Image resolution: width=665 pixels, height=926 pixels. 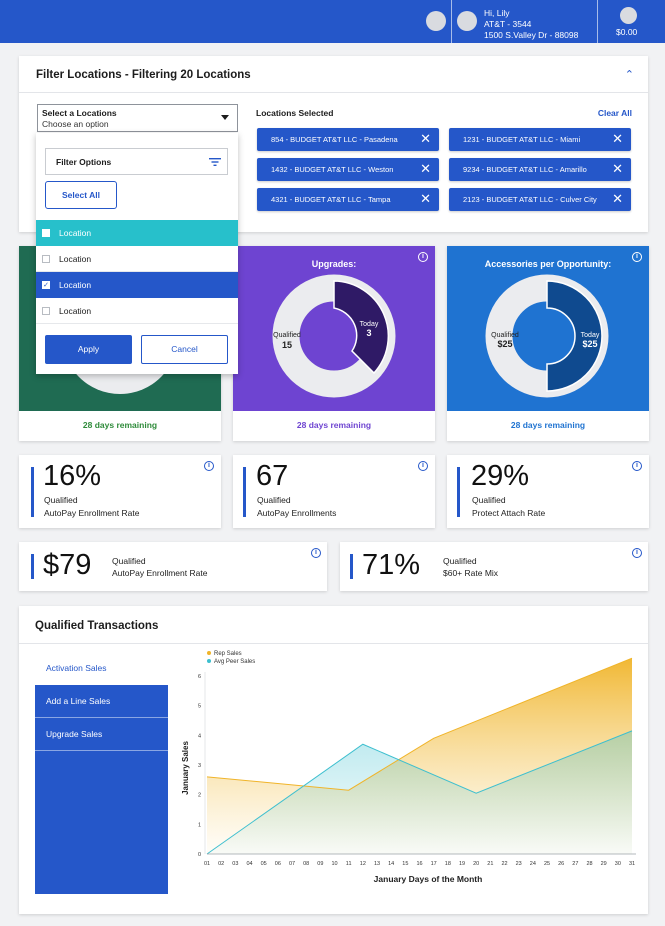 I want to click on location-chip: 9234 - BUDGET AT&T LLC - Amarillo ✕, so click(x=540, y=169).